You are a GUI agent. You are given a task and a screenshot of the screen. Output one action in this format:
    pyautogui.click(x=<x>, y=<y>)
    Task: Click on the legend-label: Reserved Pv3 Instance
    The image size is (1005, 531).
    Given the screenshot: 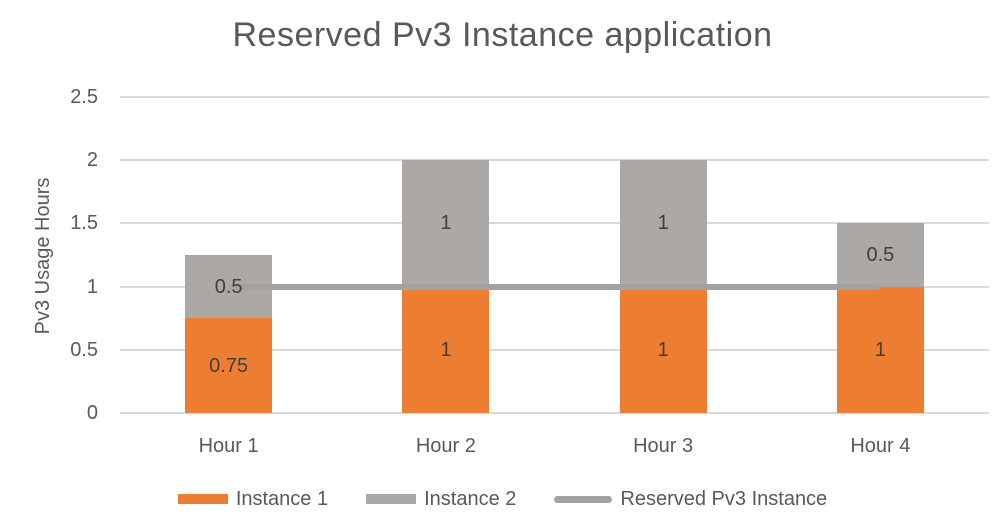 What is the action you would take?
    pyautogui.click(x=724, y=498)
    